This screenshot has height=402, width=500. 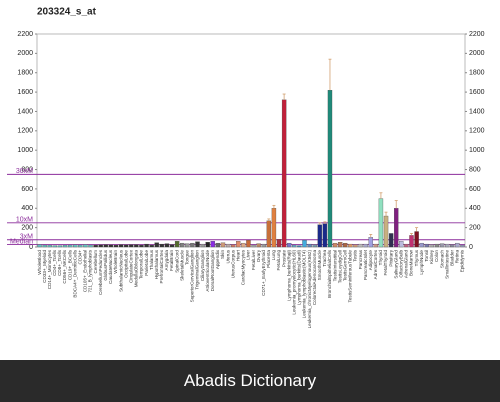 What do you see at coordinates (395, 264) in the screenshot?
I see `x-tick-label: SalivaryGland` at bounding box center [395, 264].